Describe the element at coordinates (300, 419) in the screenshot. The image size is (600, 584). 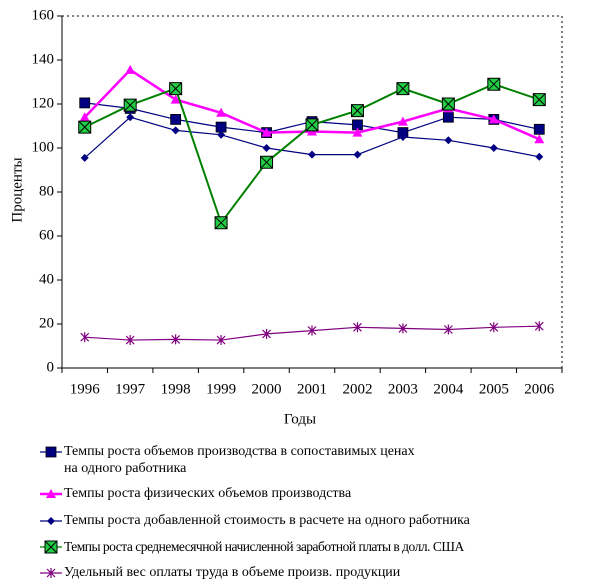
I see `x-axis-label: Годы` at that location.